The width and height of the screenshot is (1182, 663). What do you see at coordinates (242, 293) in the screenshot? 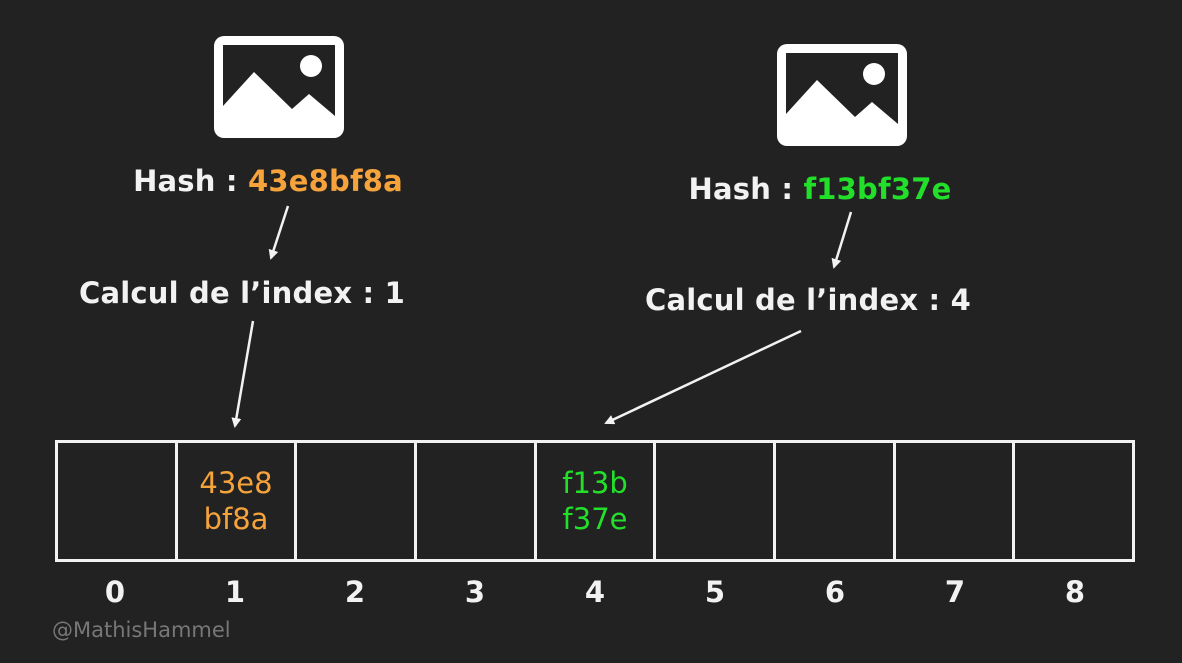
I see `left-index-label: Calcul de l’index : 1` at bounding box center [242, 293].